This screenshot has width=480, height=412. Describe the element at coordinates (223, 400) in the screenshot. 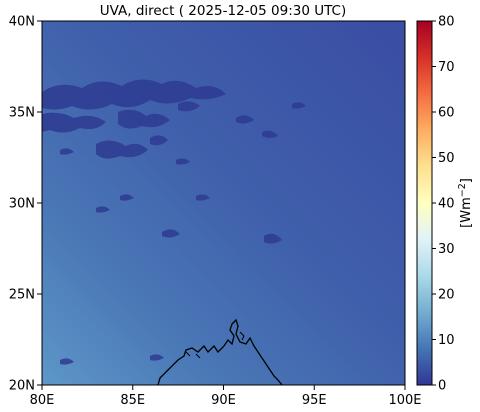

I see `x-tick-label: 90E` at that location.